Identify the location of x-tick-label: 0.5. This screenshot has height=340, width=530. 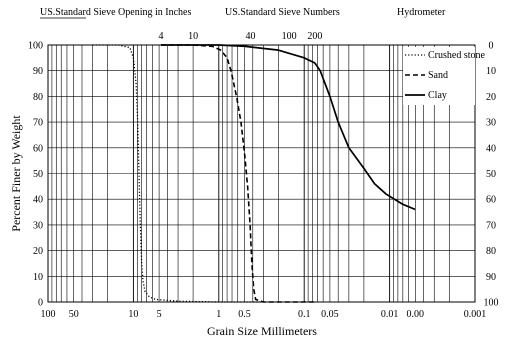
(244, 314).